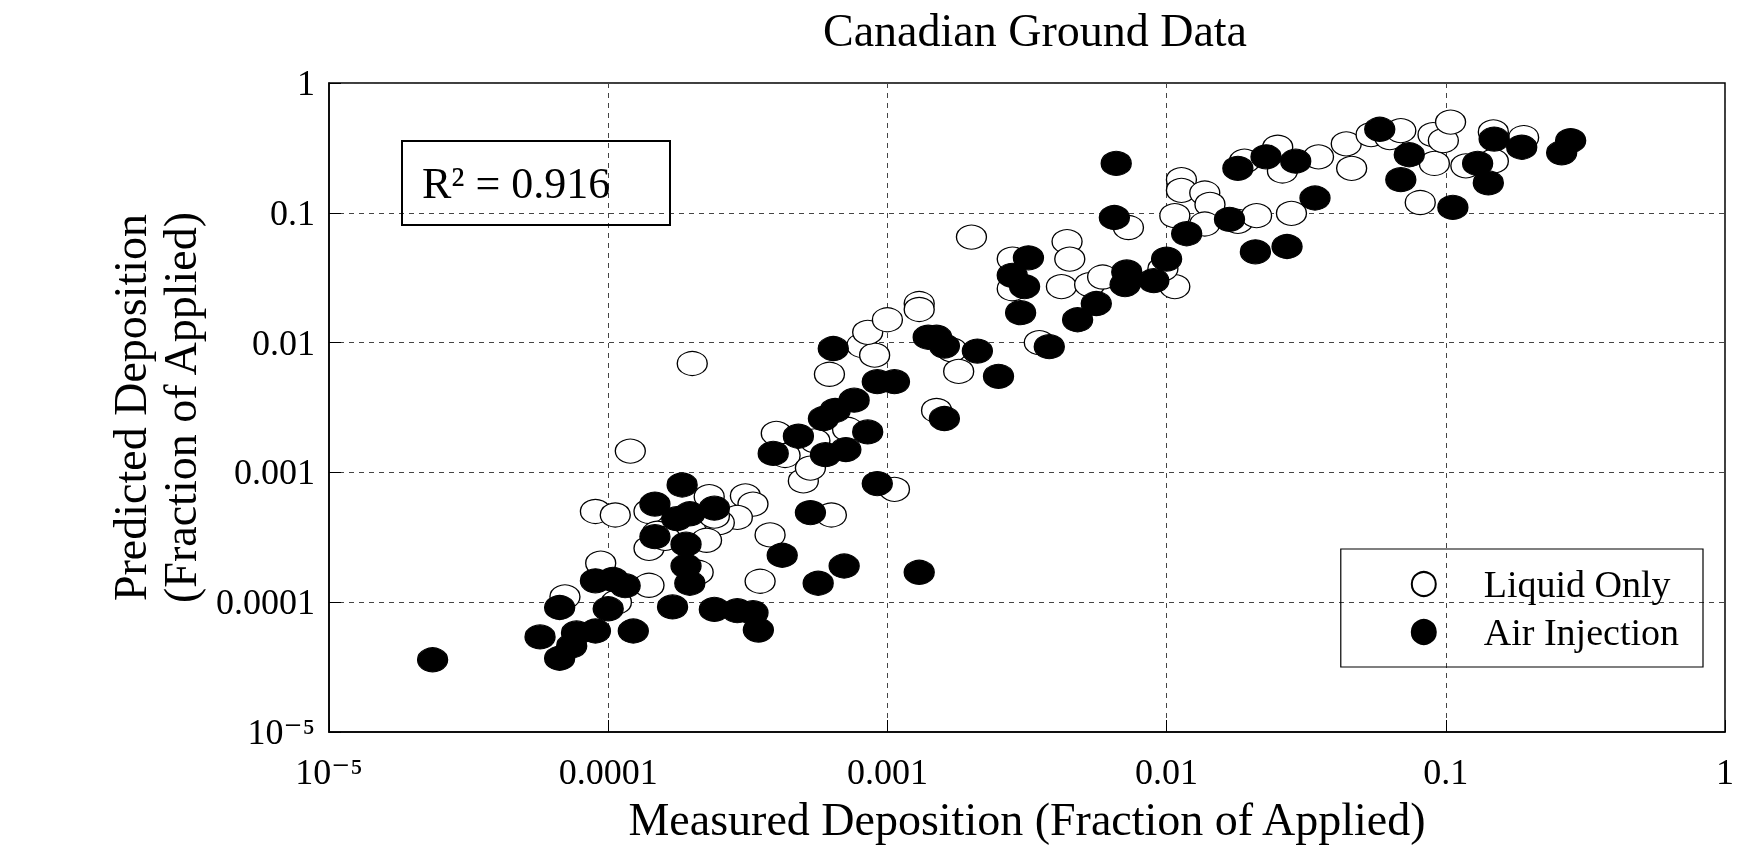 The width and height of the screenshot is (1737, 857). I want to click on x-tick-label: 10⁻⁵, so click(329, 772).